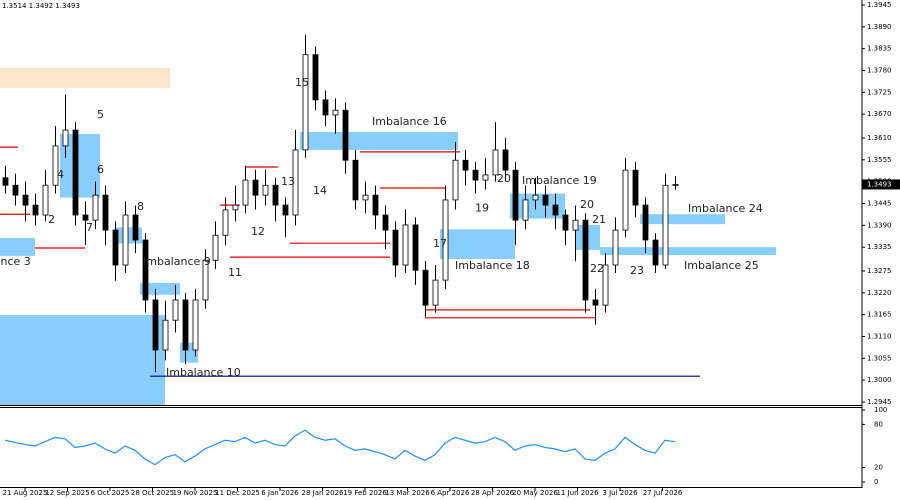 This screenshot has width=900, height=500. I want to click on current-price-label: 1.3493, so click(879, 184).